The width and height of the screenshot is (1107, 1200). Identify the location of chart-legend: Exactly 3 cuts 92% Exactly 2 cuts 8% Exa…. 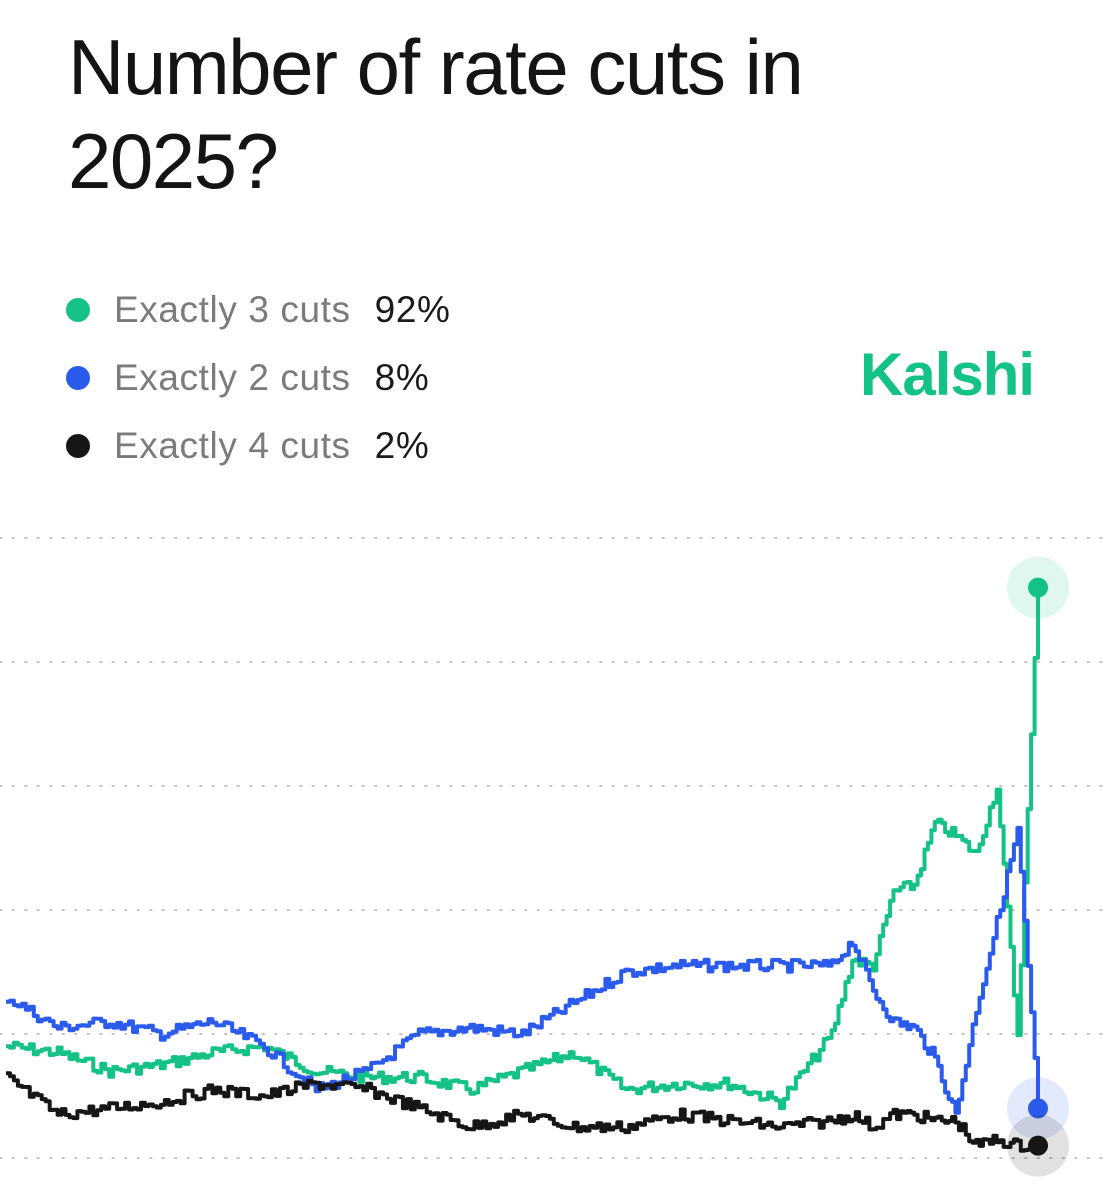
(258, 378).